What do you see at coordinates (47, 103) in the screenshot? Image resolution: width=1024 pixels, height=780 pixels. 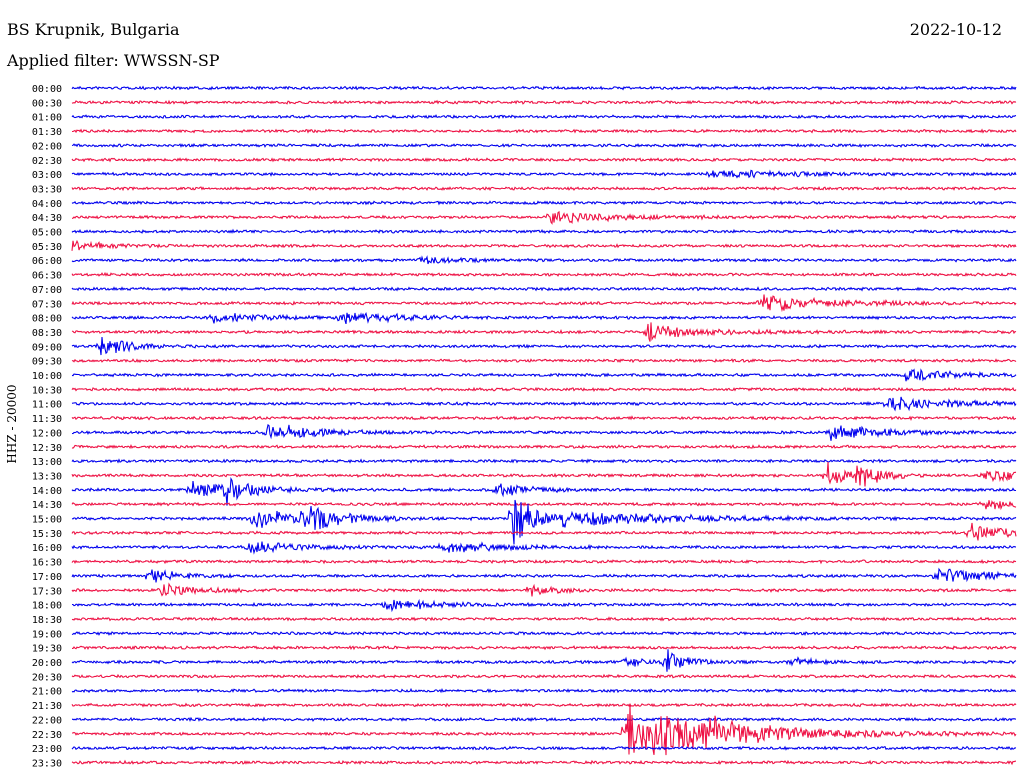 I see `row-time-label: 00:30` at bounding box center [47, 103].